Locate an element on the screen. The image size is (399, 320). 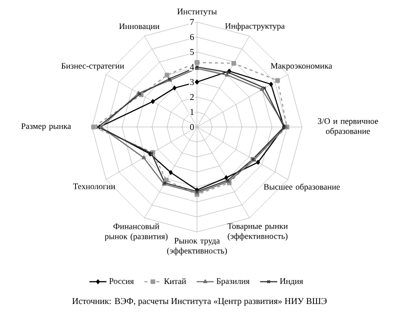
y-tick-label: 6 is located at coordinates (192, 37).